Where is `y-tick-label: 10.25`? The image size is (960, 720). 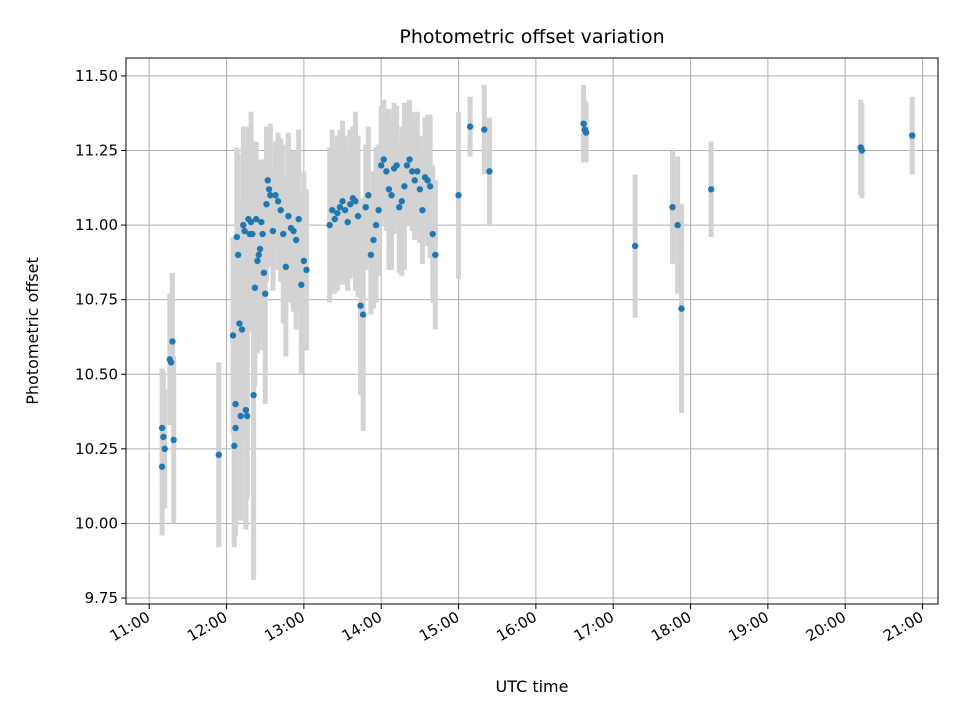 y-tick-label: 10.25 is located at coordinates (96, 449).